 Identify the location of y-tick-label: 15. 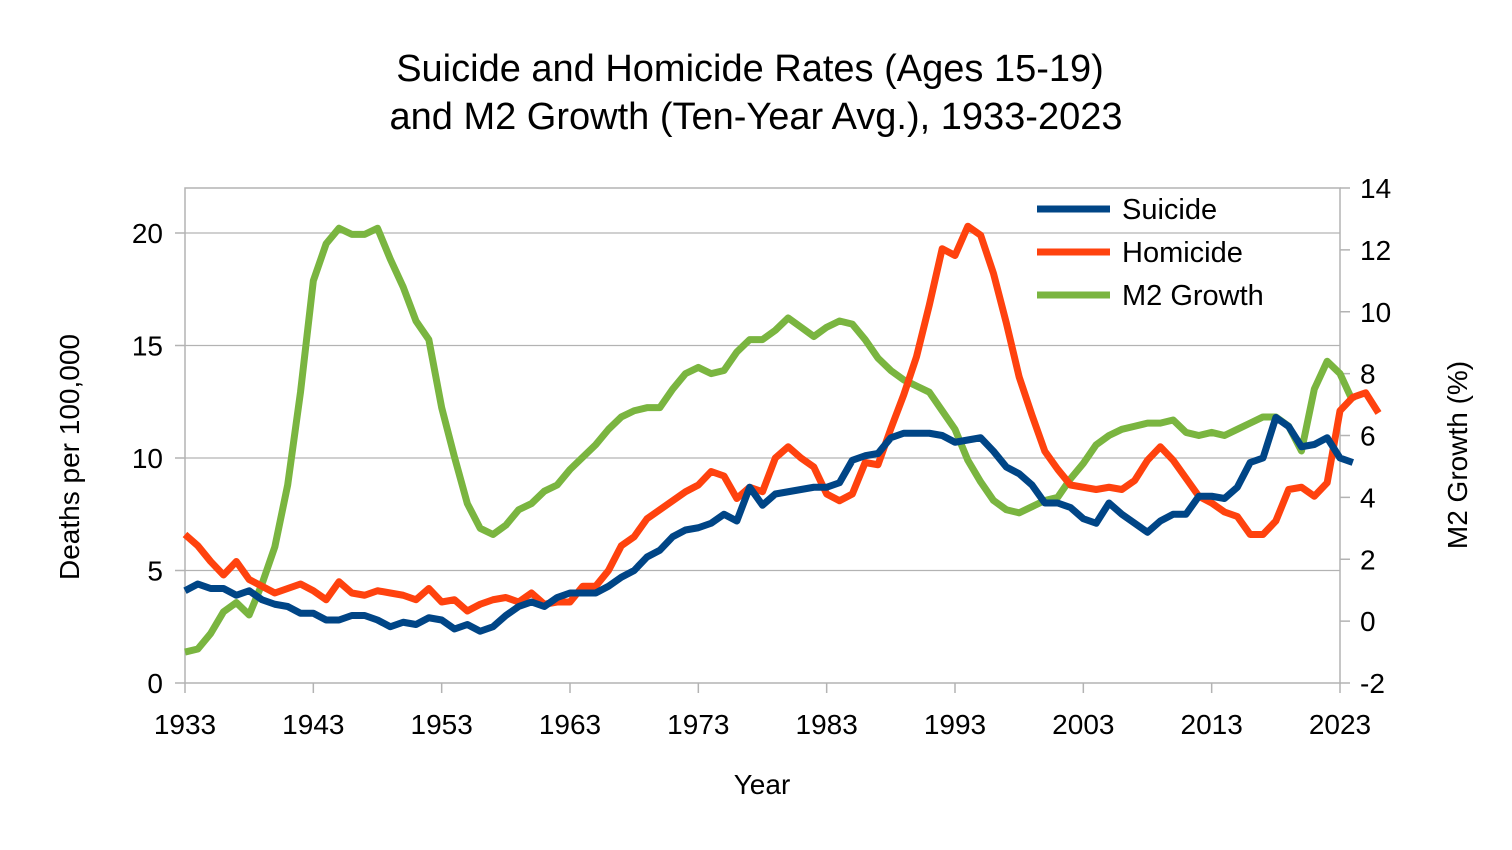
(147, 346).